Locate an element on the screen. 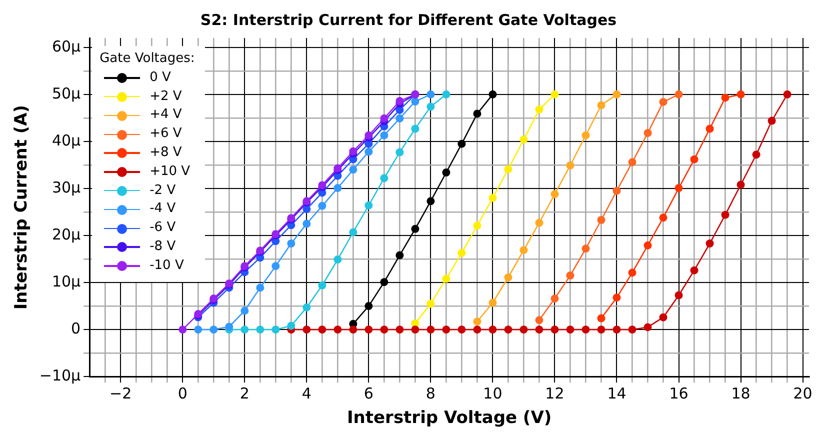 This screenshot has width=827, height=441. y-tick-label: 30μ is located at coordinates (67, 187).